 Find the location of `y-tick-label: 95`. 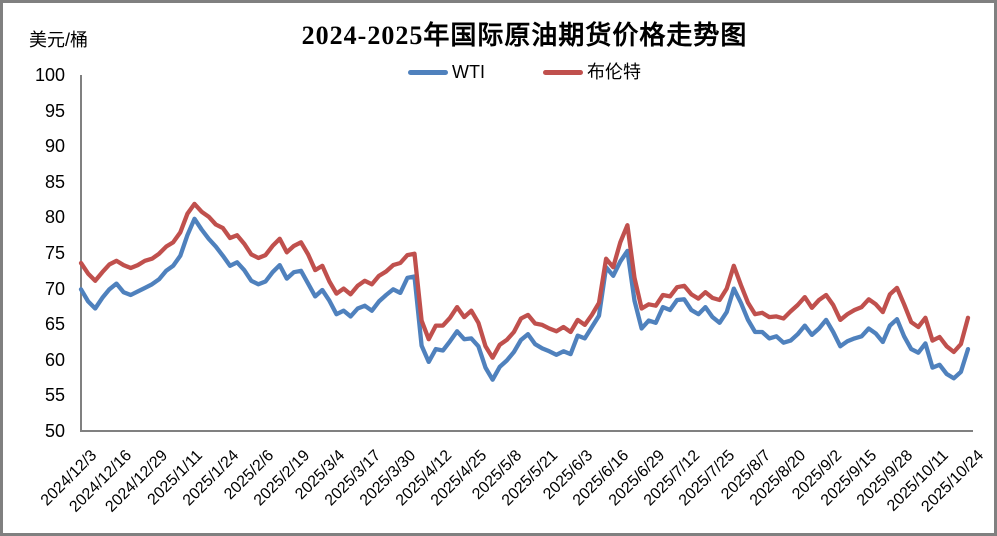

y-tick-label: 95 is located at coordinates (54, 110).